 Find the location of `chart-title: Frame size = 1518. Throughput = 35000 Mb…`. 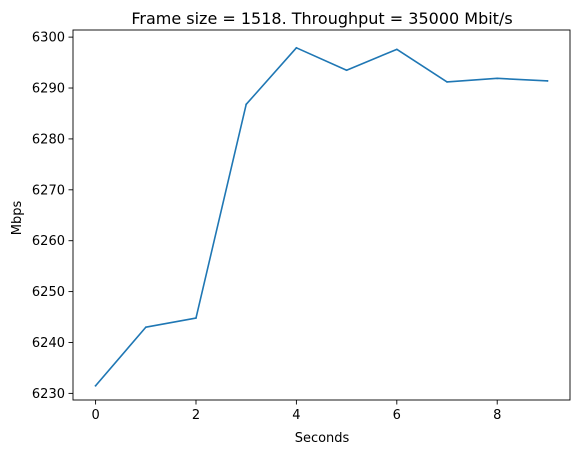

chart-title: Frame size = 1518. Throughput = 35000 Mb… is located at coordinates (321, 18).